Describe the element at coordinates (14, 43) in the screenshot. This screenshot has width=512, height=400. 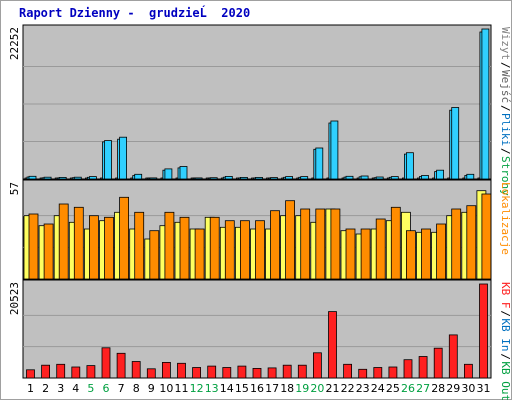
I see `ytick-label-top: 22252` at that location.